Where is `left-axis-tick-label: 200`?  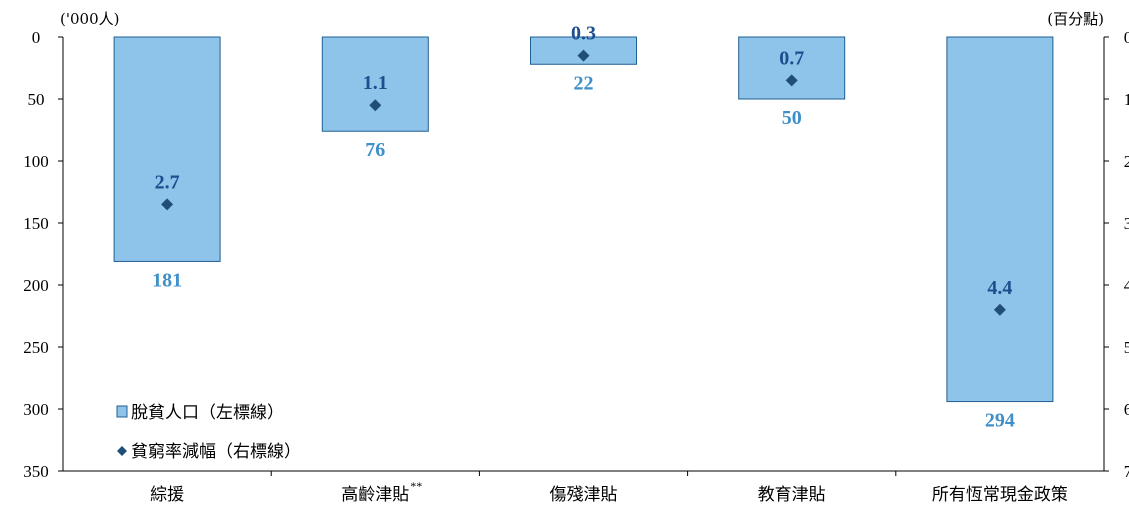 left-axis-tick-label: 200 is located at coordinates (36, 285).